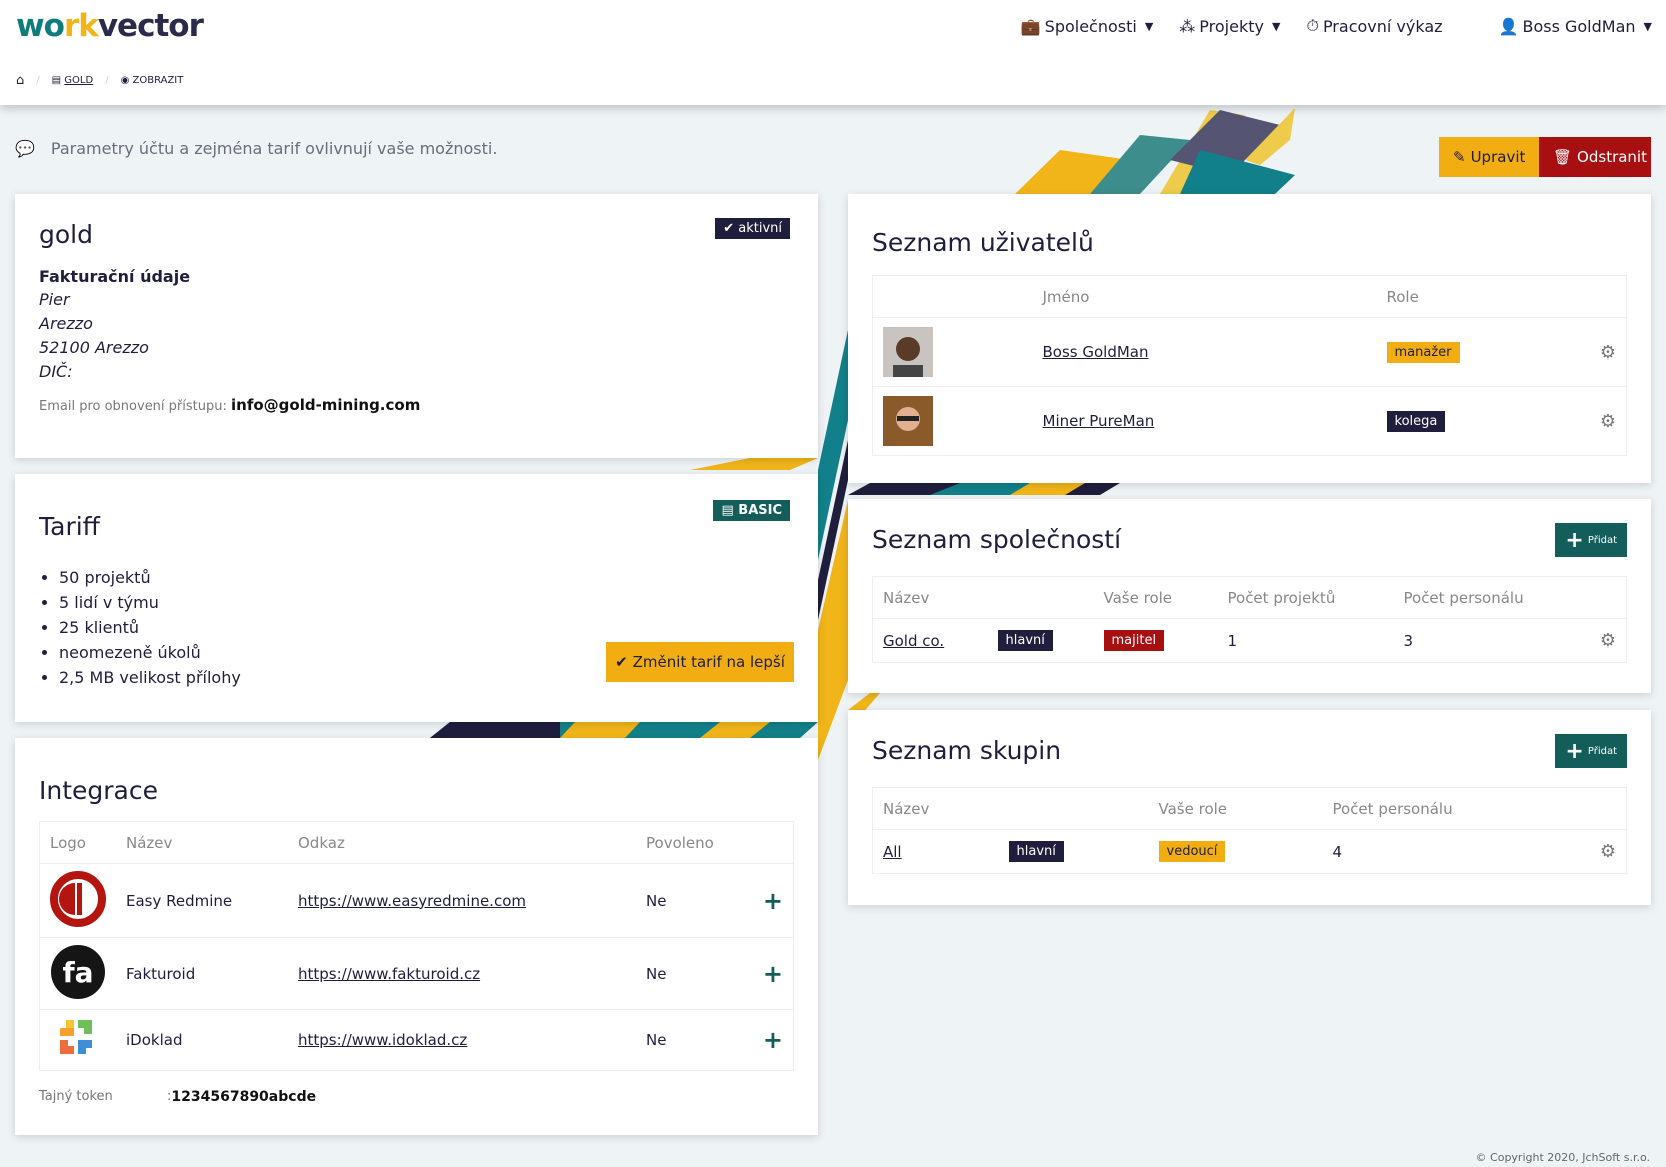 This screenshot has width=1666, height=1167. What do you see at coordinates (244, 1097) in the screenshot?
I see `token-value: 1234567890abcde` at bounding box center [244, 1097].